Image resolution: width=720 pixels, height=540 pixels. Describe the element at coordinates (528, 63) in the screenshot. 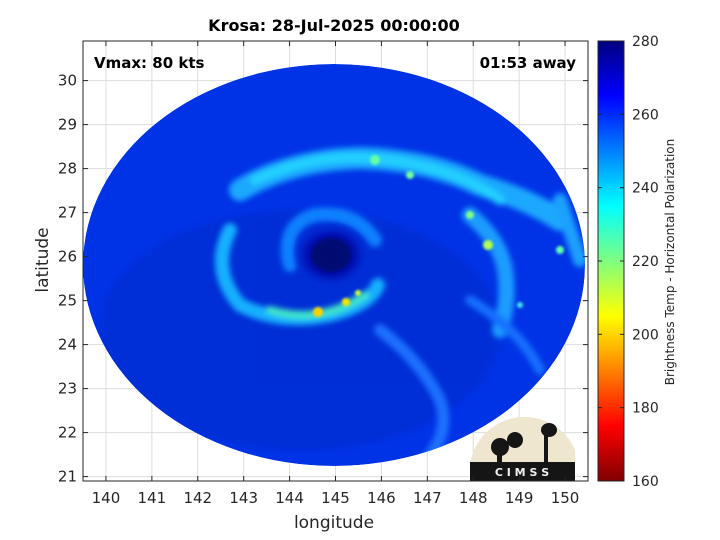

I see `time-away-annotation: 01:53 away` at that location.